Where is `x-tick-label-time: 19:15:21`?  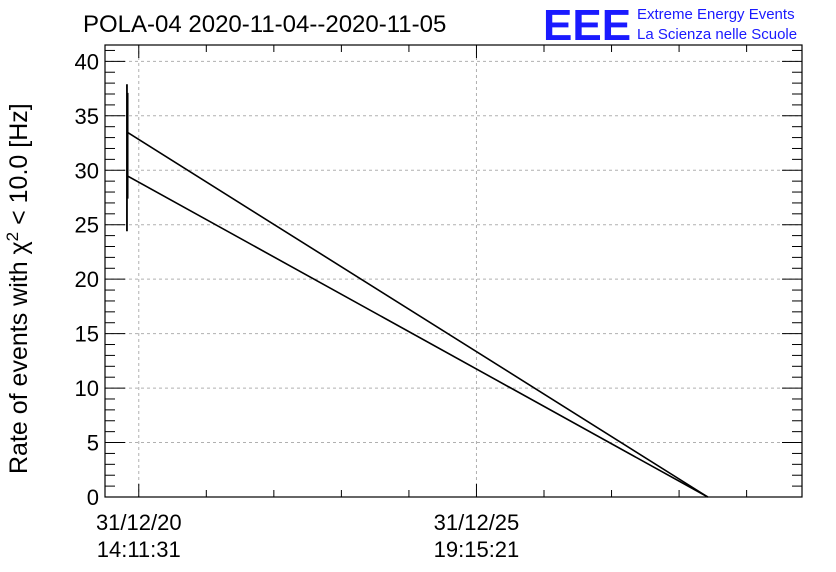 x-tick-label-time: 19:15:21 is located at coordinates (477, 549).